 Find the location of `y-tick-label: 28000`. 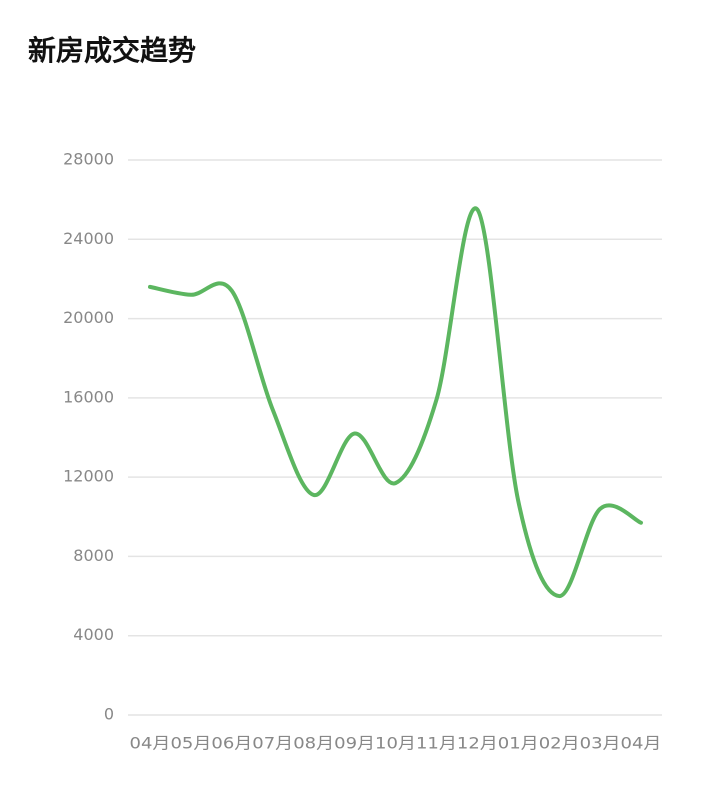

y-tick-label: 28000 is located at coordinates (88, 159).